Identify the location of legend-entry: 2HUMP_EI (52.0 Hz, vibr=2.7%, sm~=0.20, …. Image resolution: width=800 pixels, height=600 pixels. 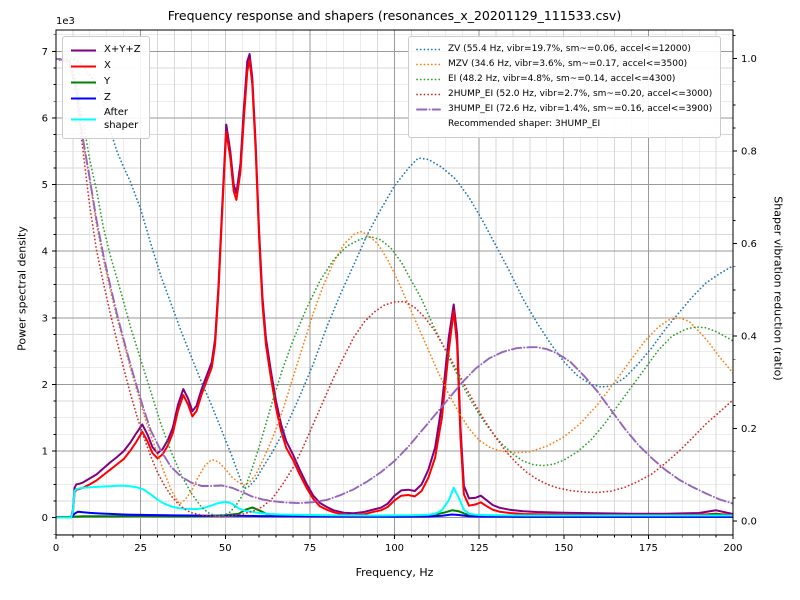
(564, 94).